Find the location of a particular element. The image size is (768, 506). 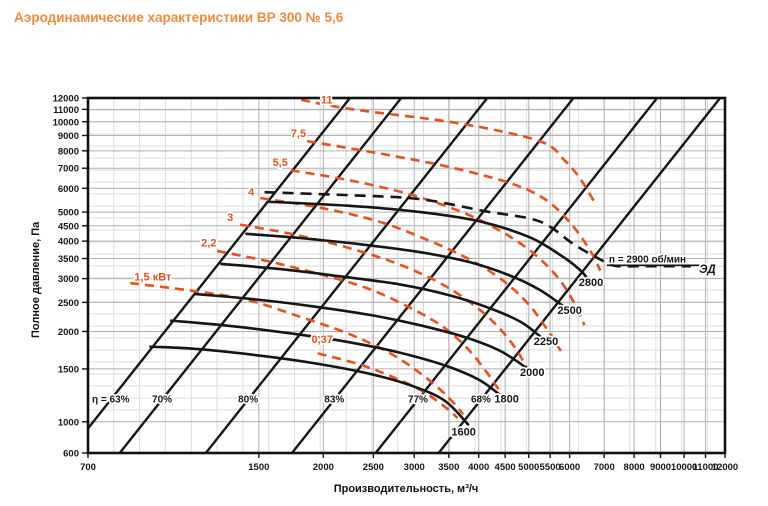

y-tick-label: 1000 is located at coordinates (68, 422).